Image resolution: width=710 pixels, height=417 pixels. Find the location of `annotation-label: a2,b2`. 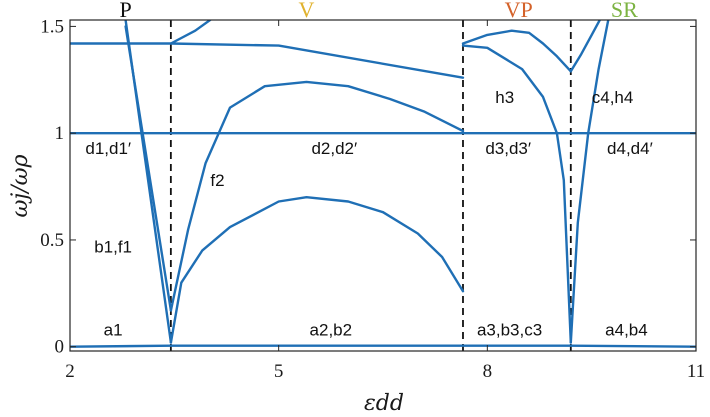

annotation-label: a2,b2 is located at coordinates (331, 330).